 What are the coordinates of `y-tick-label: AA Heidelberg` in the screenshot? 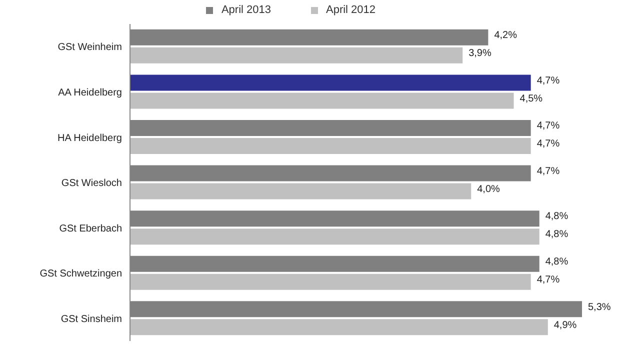 It's located at (90, 92).